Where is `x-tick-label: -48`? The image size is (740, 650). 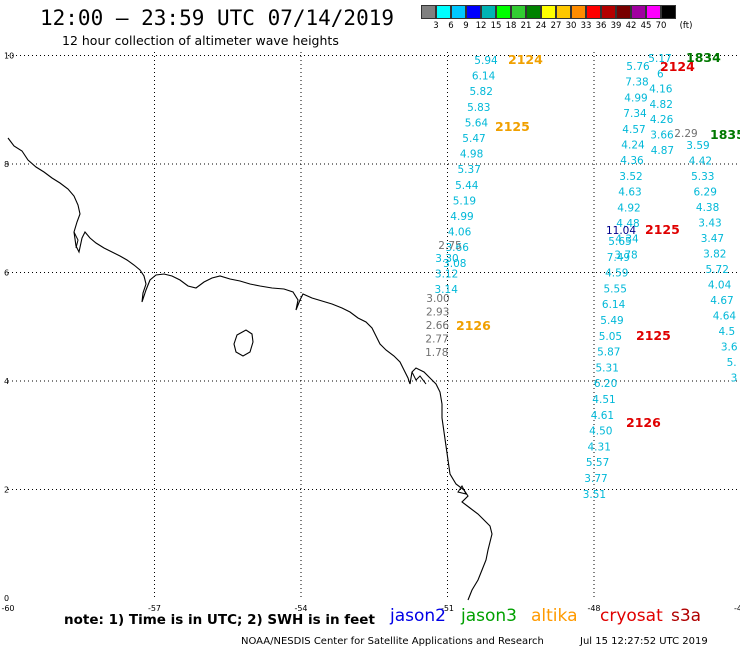 x-tick-label: -48 is located at coordinates (593, 608).